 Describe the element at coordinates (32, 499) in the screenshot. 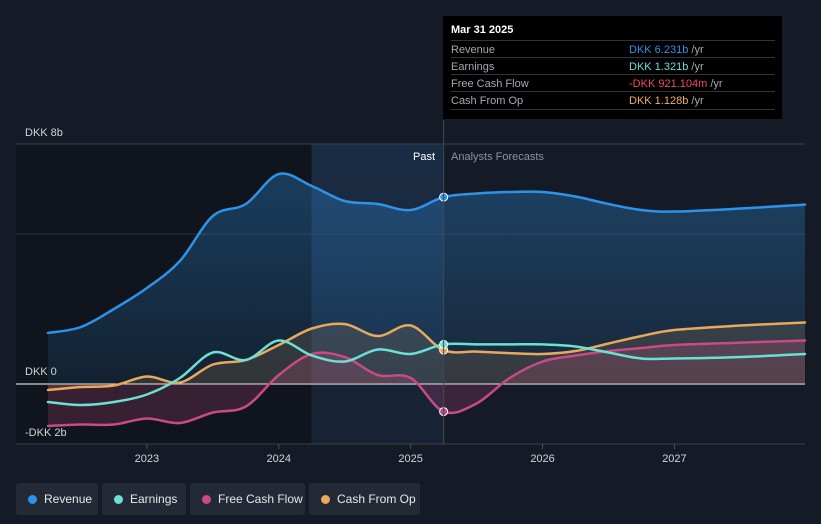

I see `revenue-dot-icon` at that location.